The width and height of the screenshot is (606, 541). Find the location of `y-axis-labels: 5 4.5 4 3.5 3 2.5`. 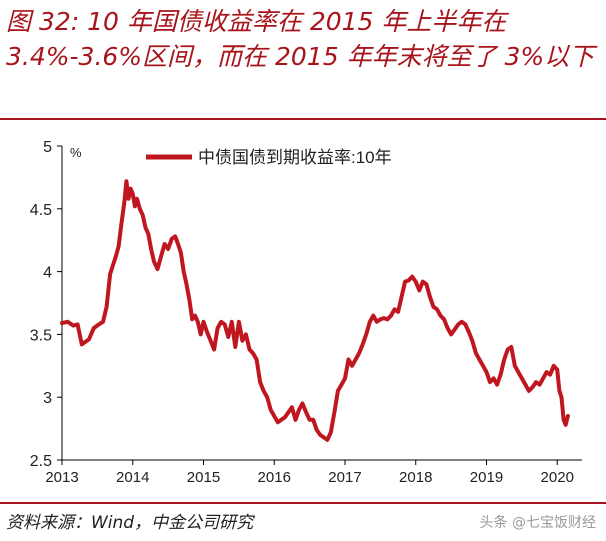

y-axis-labels: 5 4.5 4 3.5 3 2.5 is located at coordinates (41, 304).